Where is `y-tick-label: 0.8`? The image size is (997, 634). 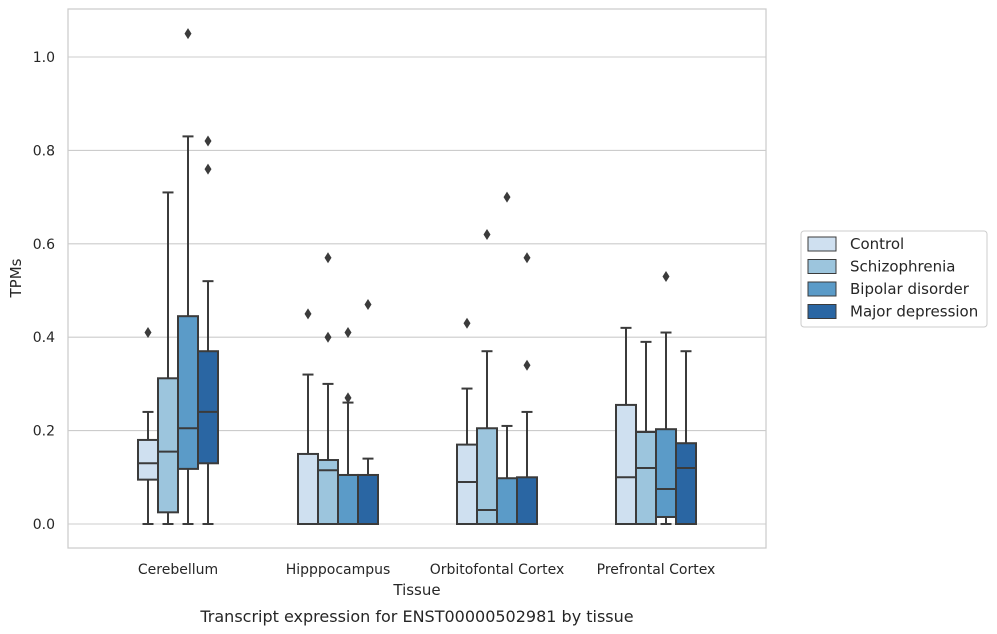
y-tick-label: 0.8 is located at coordinates (44, 151).